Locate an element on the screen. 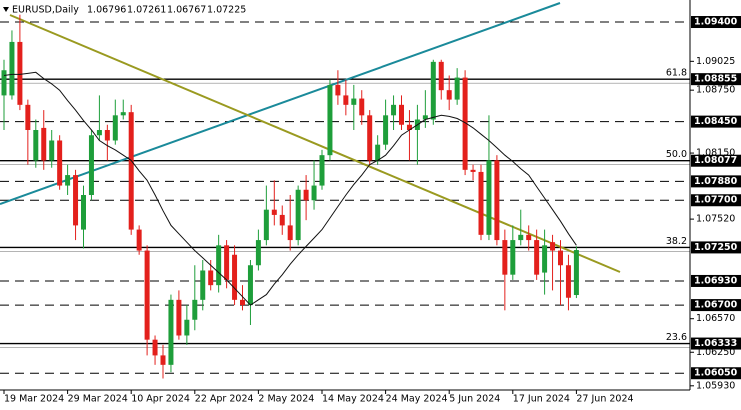  level-label: 1.08450 is located at coordinates (716, 121).